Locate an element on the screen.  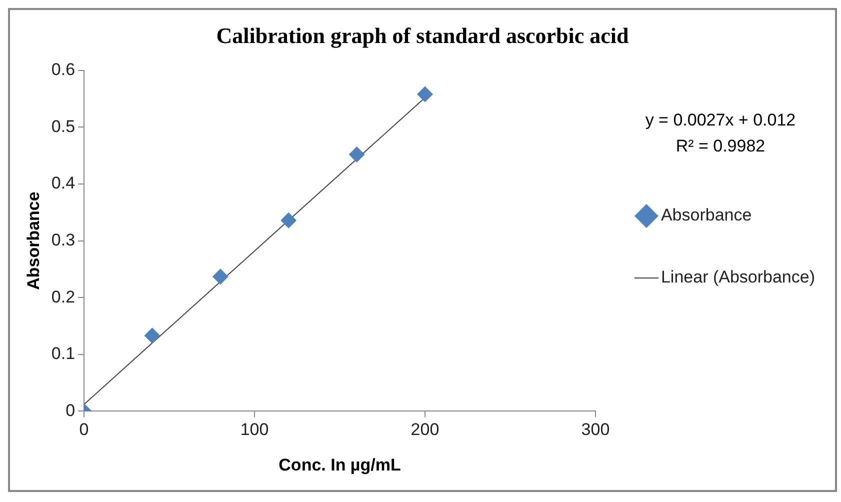
x-tick-label: 0 is located at coordinates (84, 430).